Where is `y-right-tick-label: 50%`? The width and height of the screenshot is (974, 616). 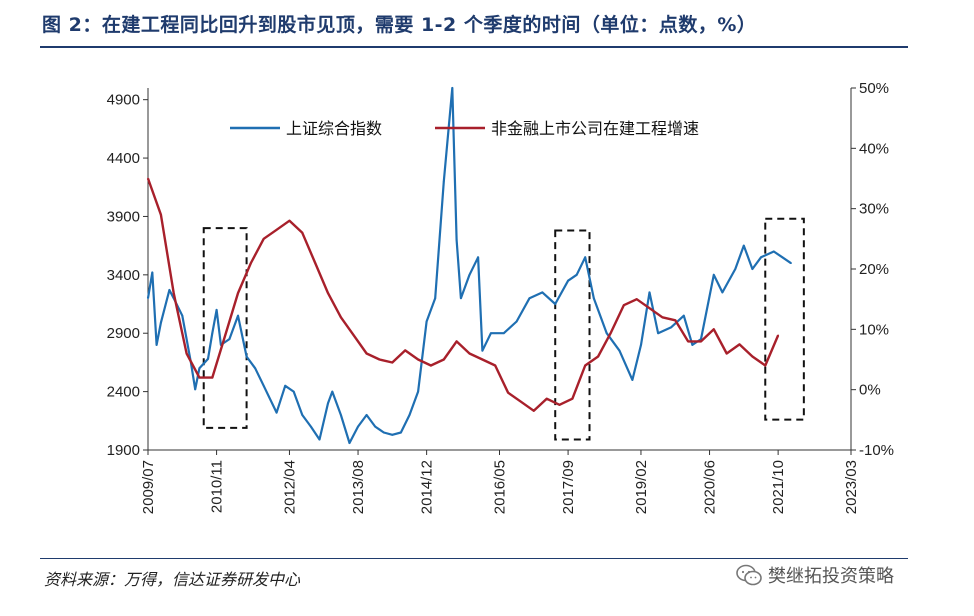
y-right-tick-label: 50% is located at coordinates (874, 88).